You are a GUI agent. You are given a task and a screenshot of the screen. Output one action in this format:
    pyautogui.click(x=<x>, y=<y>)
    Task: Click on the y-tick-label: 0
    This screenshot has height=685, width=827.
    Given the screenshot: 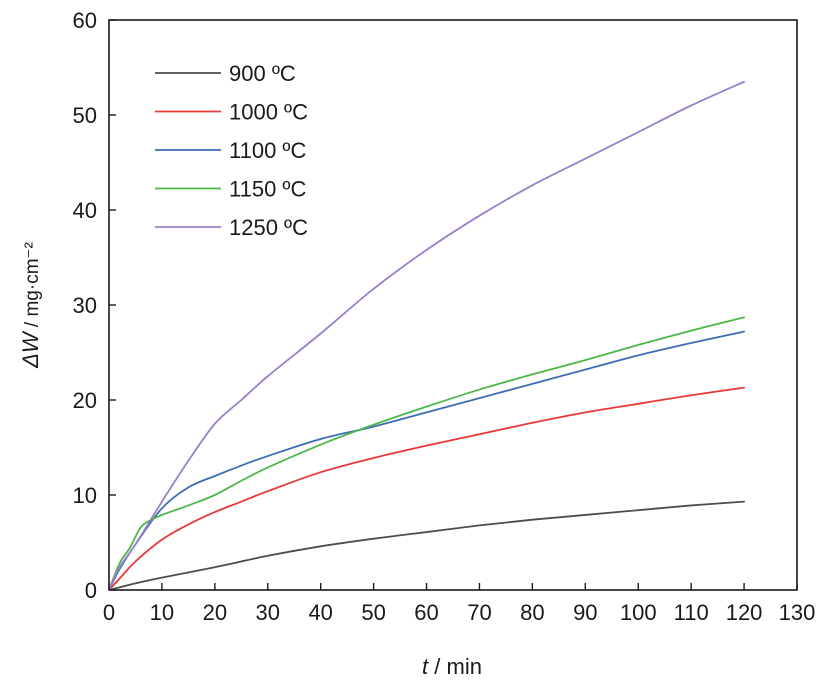 What is the action you would take?
    pyautogui.click(x=91, y=590)
    